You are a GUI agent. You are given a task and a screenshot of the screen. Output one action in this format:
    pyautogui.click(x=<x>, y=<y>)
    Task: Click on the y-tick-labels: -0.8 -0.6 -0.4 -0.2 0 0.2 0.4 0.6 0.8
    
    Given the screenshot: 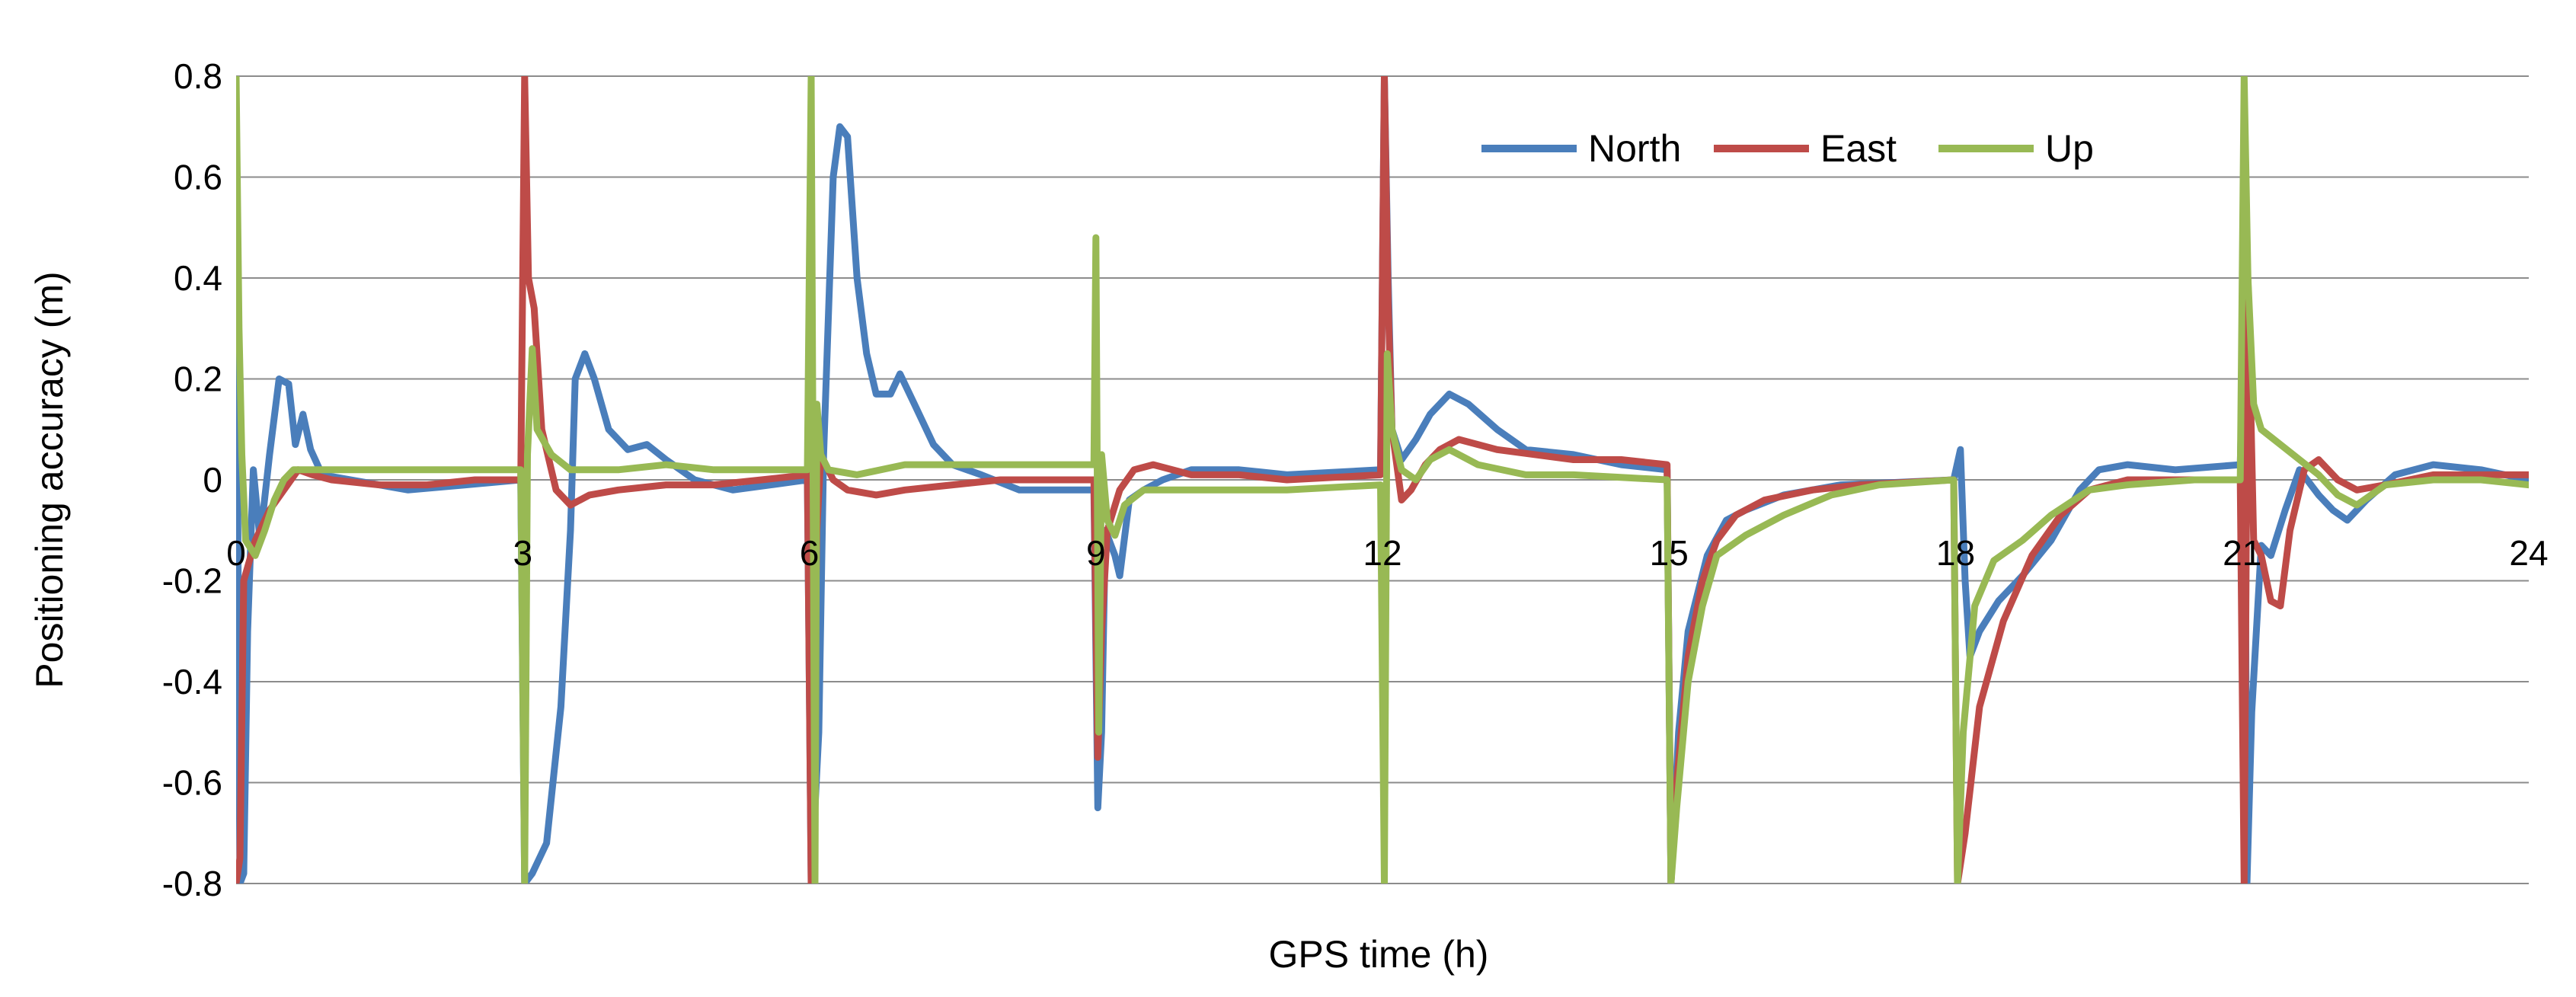 What is the action you would take?
    pyautogui.click(x=192, y=479)
    